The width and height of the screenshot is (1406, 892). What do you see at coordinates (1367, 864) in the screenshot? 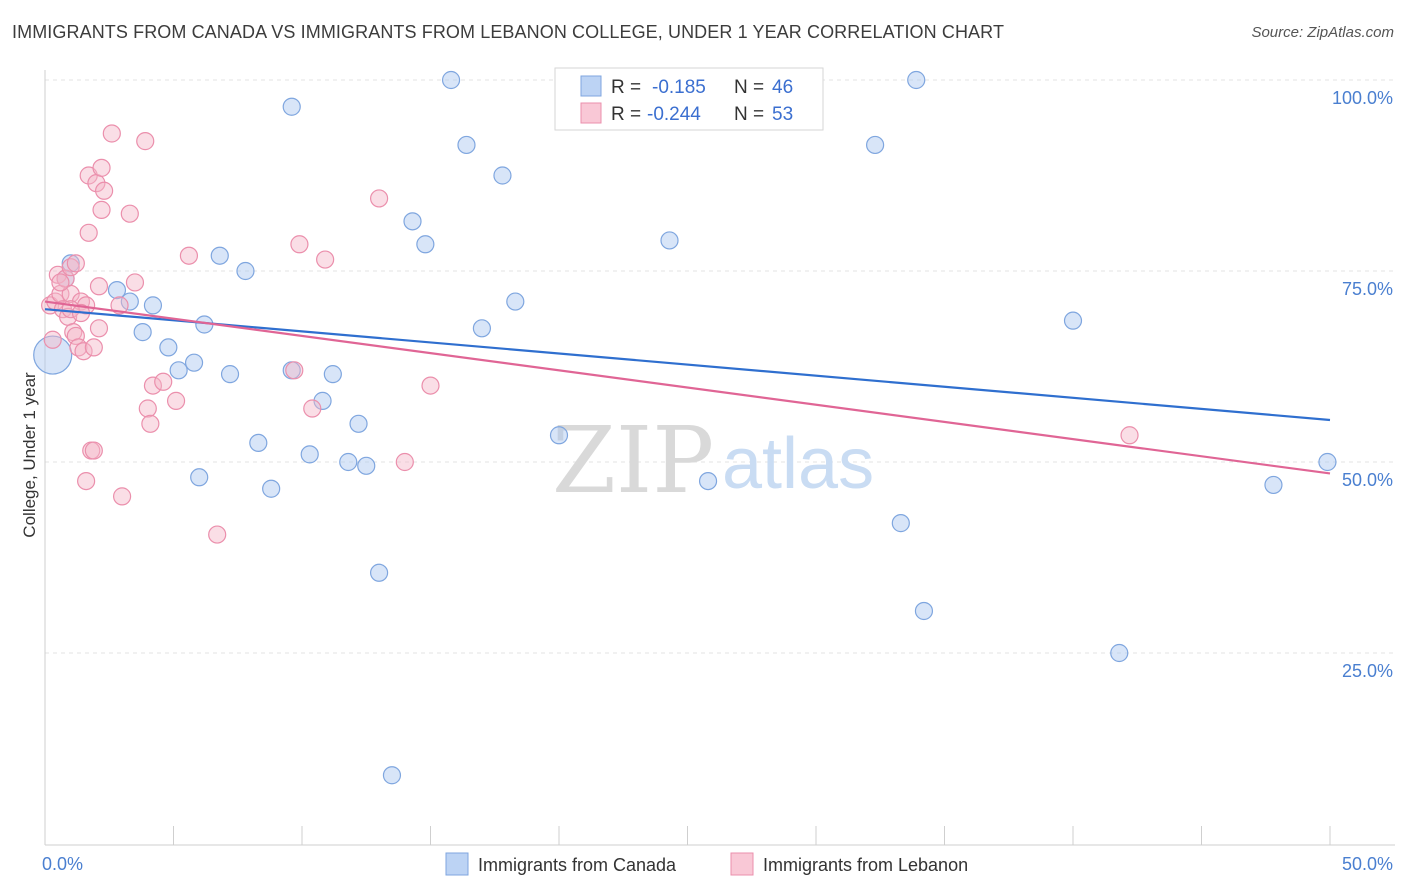
I see `x-tick-label: 50.0%` at bounding box center [1367, 864].